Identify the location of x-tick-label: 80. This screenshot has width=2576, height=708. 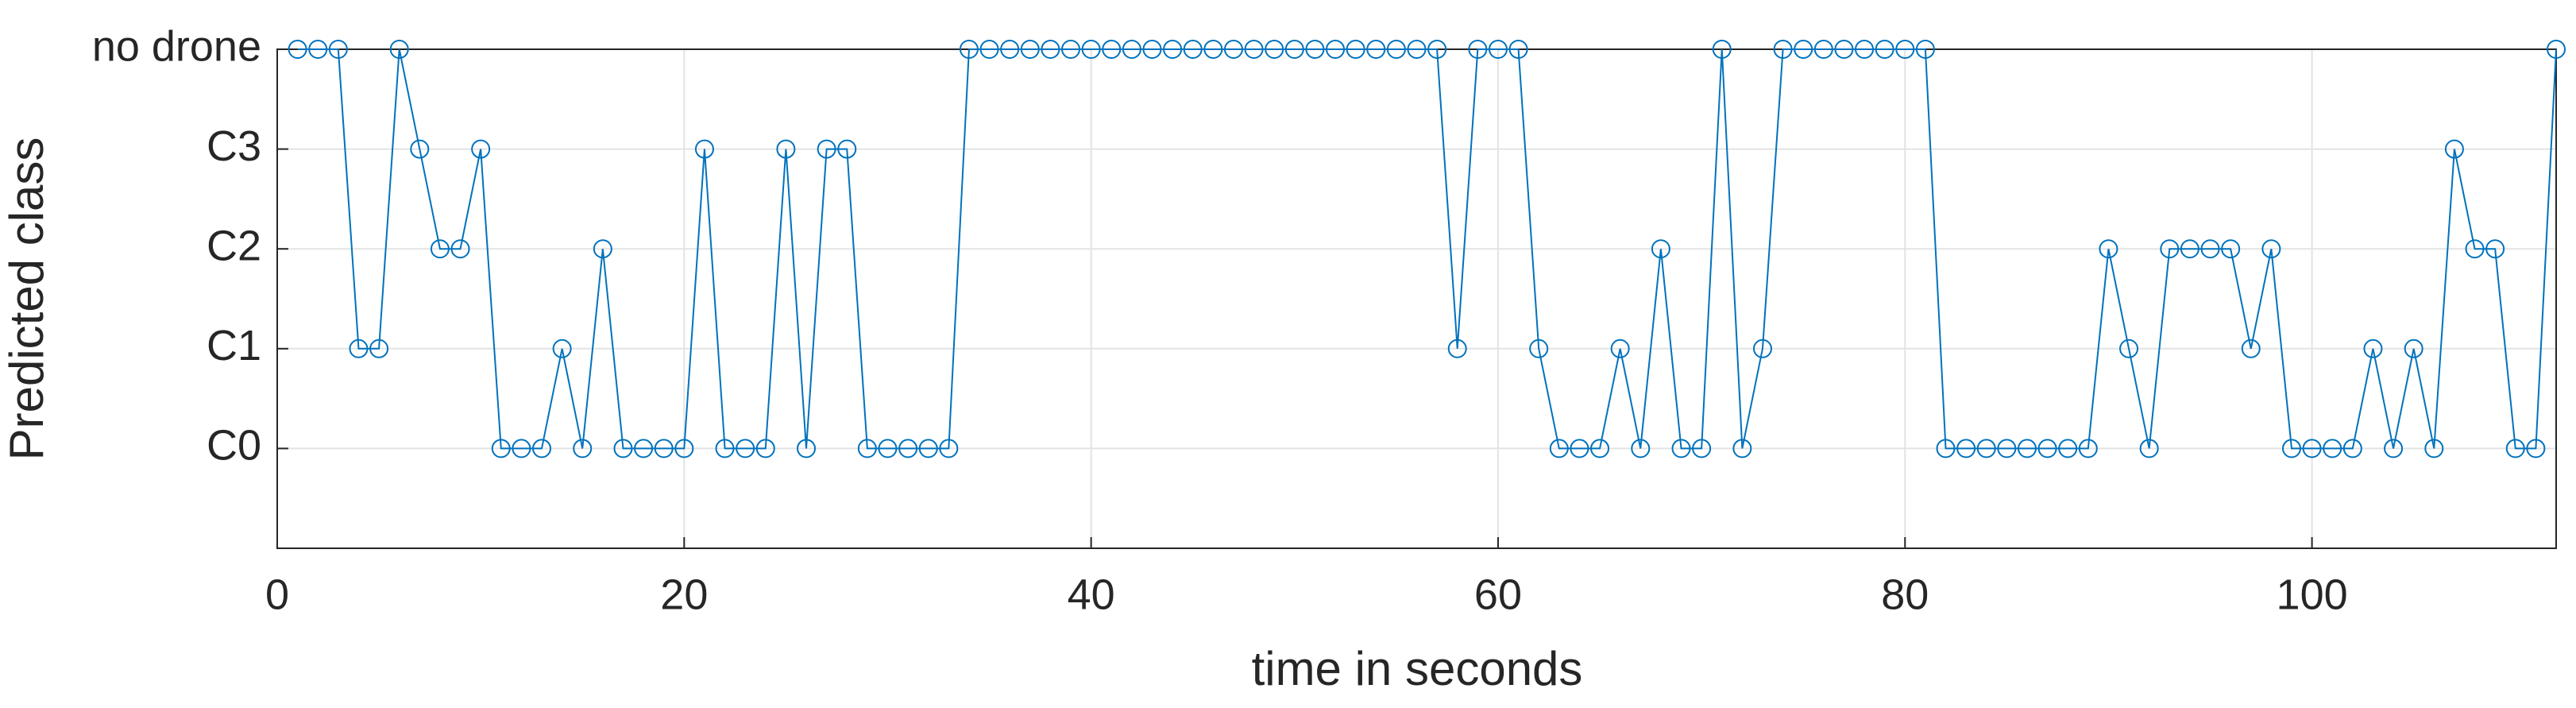
(1905, 594).